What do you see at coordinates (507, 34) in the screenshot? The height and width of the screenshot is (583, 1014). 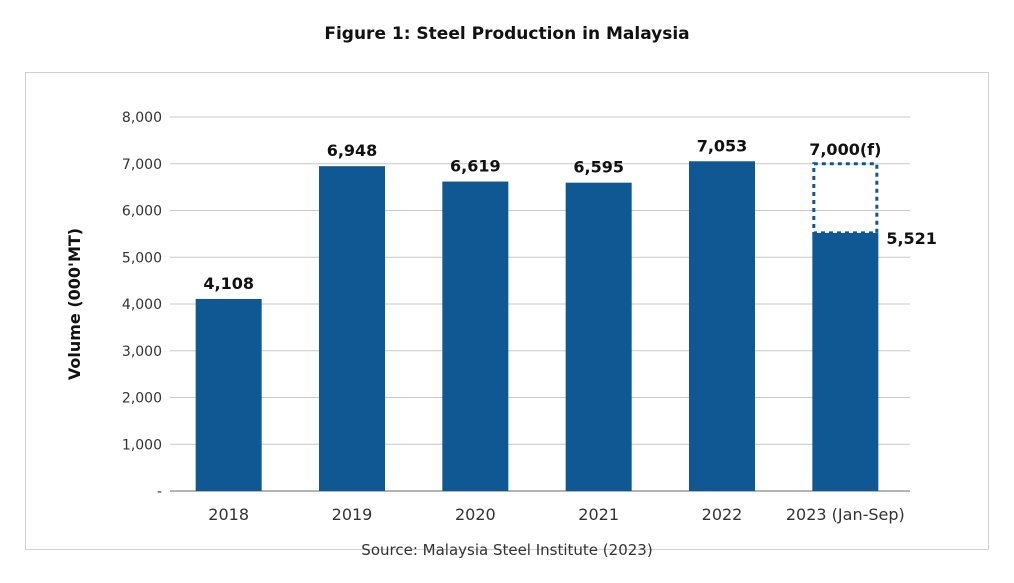 I see `chart-title: Figure 1: Steel Production in Malaysia` at bounding box center [507, 34].